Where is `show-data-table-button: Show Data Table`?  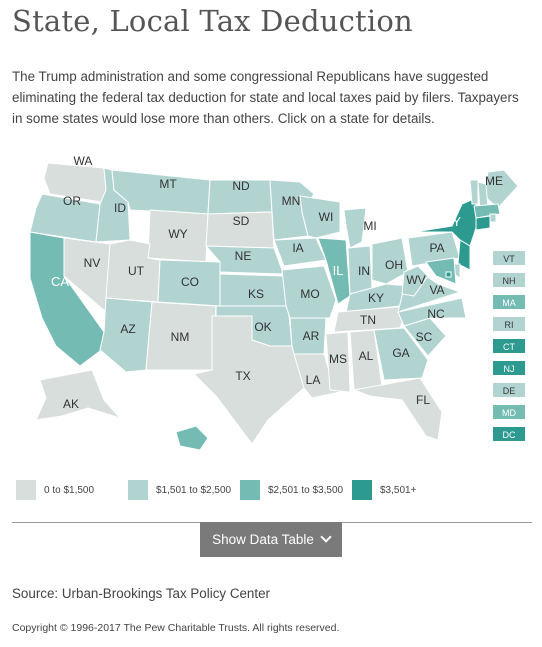 show-data-table-button: Show Data Table is located at coordinates (271, 539).